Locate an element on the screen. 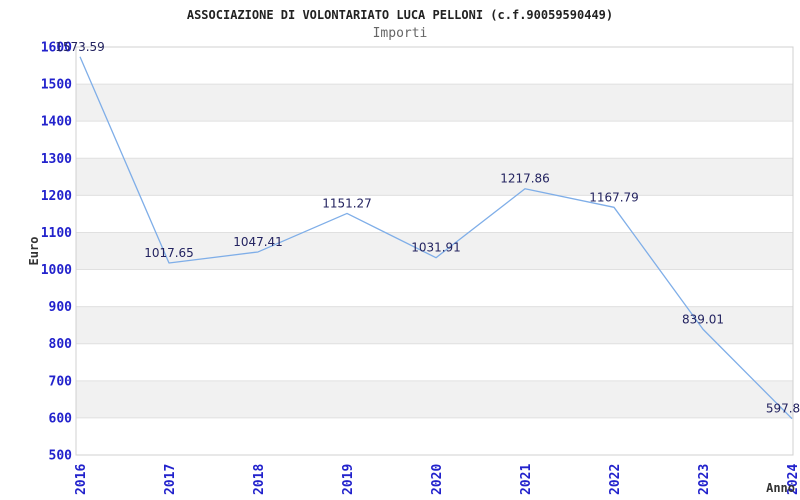  point-label: 1167.79 is located at coordinates (614, 197).